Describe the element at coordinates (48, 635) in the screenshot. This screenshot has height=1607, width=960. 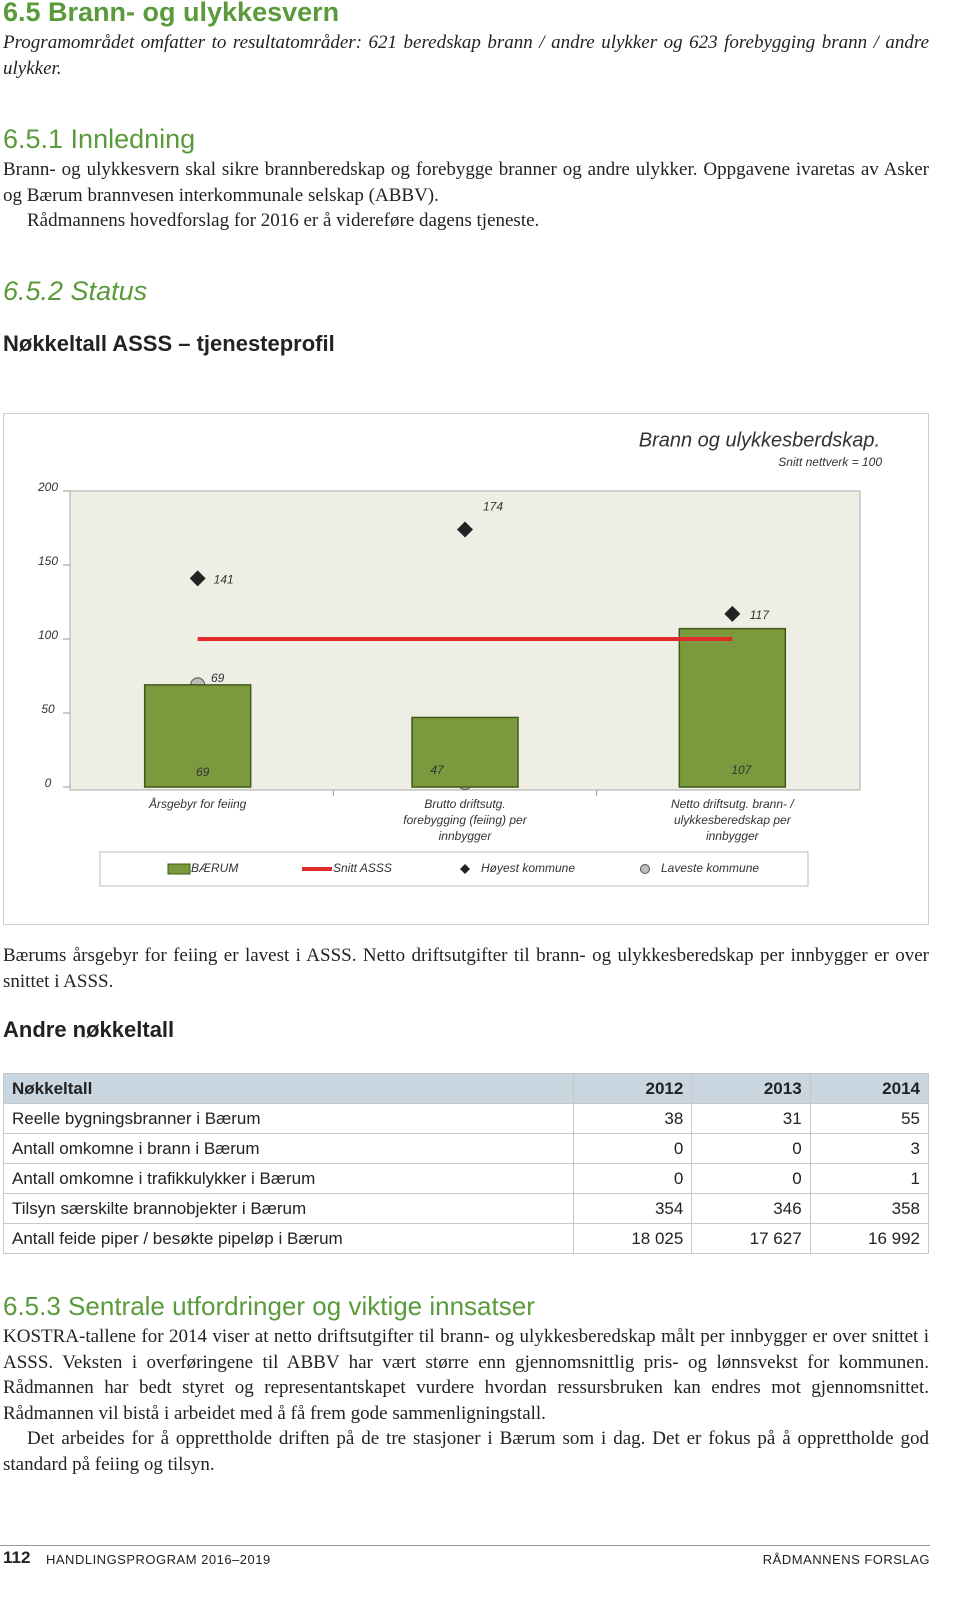
I see `y-tick-label: 100` at that location.